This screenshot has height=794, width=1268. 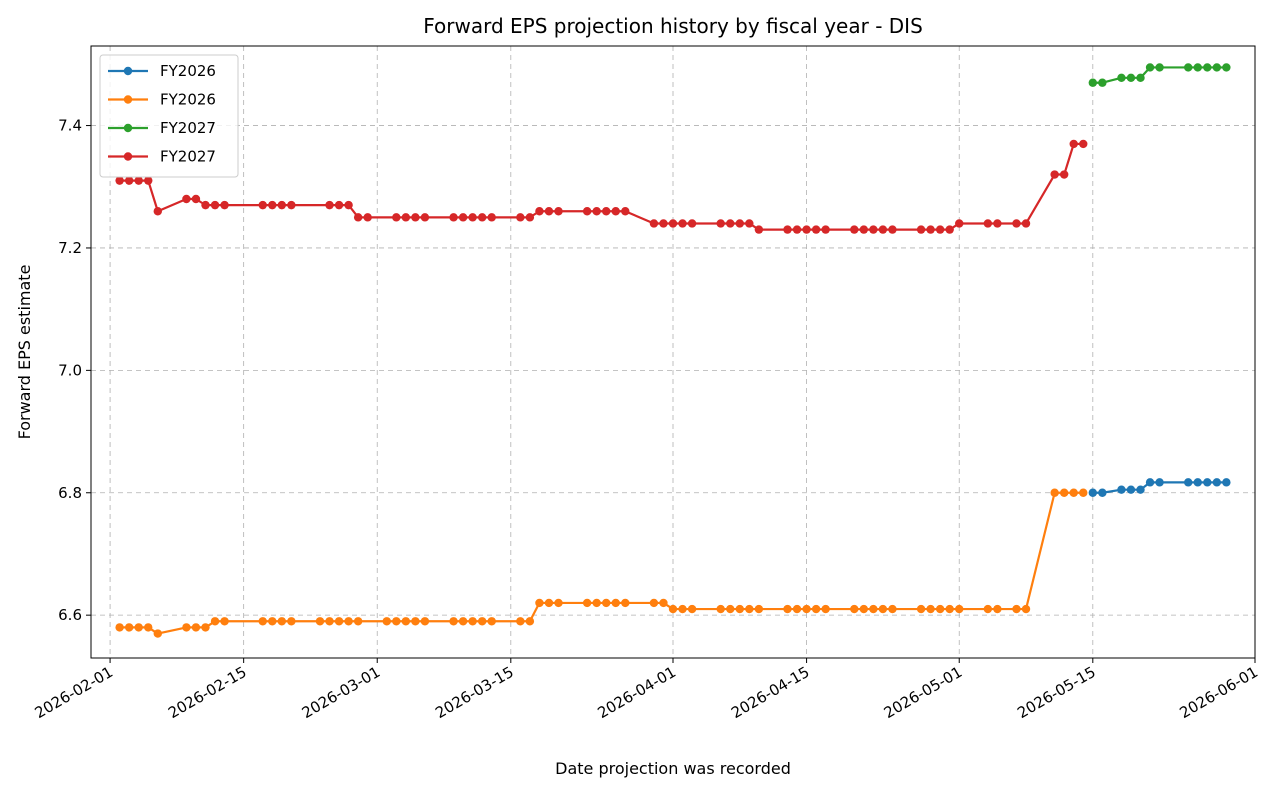 What do you see at coordinates (74, 371) in the screenshot?
I see `y-axis: 6.66.87.07.27.4` at bounding box center [74, 371].